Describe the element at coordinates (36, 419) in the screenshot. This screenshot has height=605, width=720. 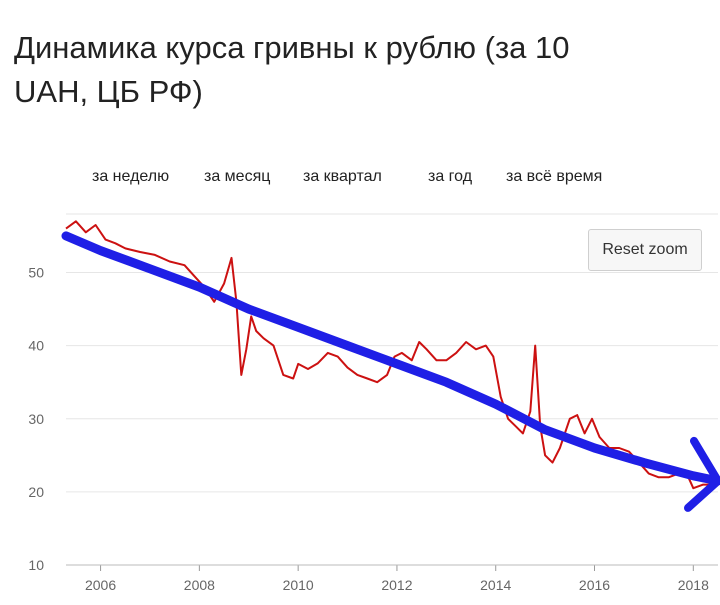
I see `y-tick-label: 30` at that location.